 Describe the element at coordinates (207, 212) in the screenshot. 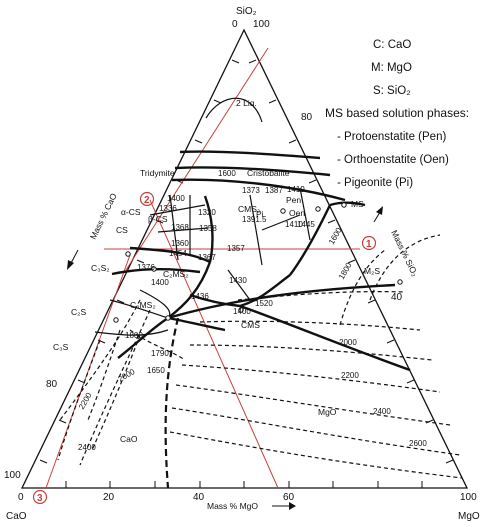

I see `isotherm-1320: 1320` at that location.